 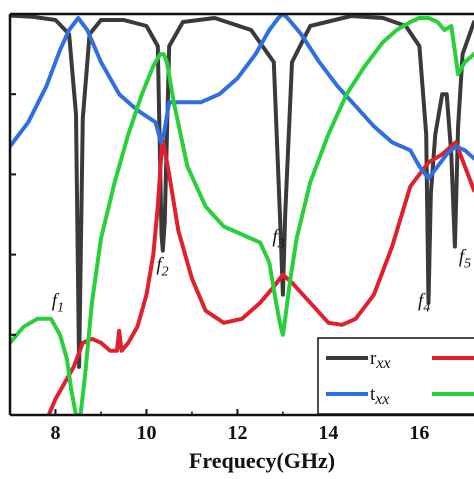 What do you see at coordinates (328, 433) in the screenshot?
I see `x-tick-label-3: 14` at bounding box center [328, 433].